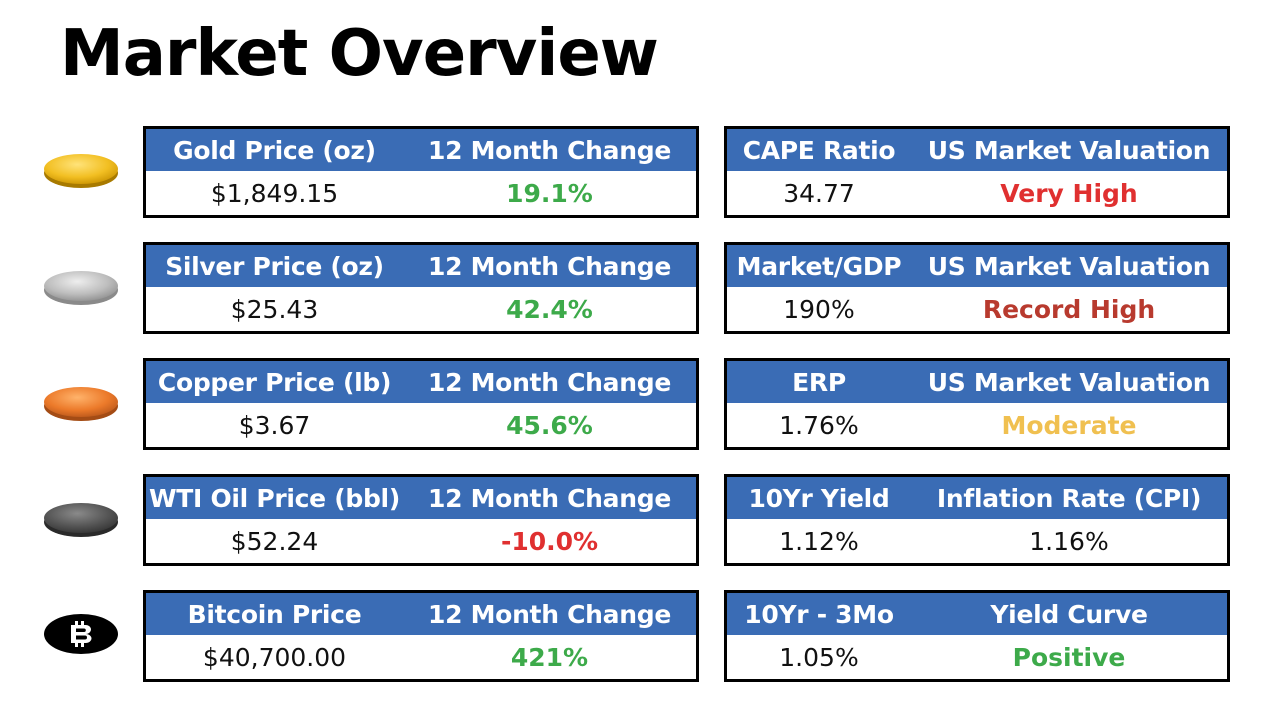 The width and height of the screenshot is (1280, 719). What do you see at coordinates (274, 309) in the screenshot?
I see `commodity-price: $25.43` at bounding box center [274, 309].